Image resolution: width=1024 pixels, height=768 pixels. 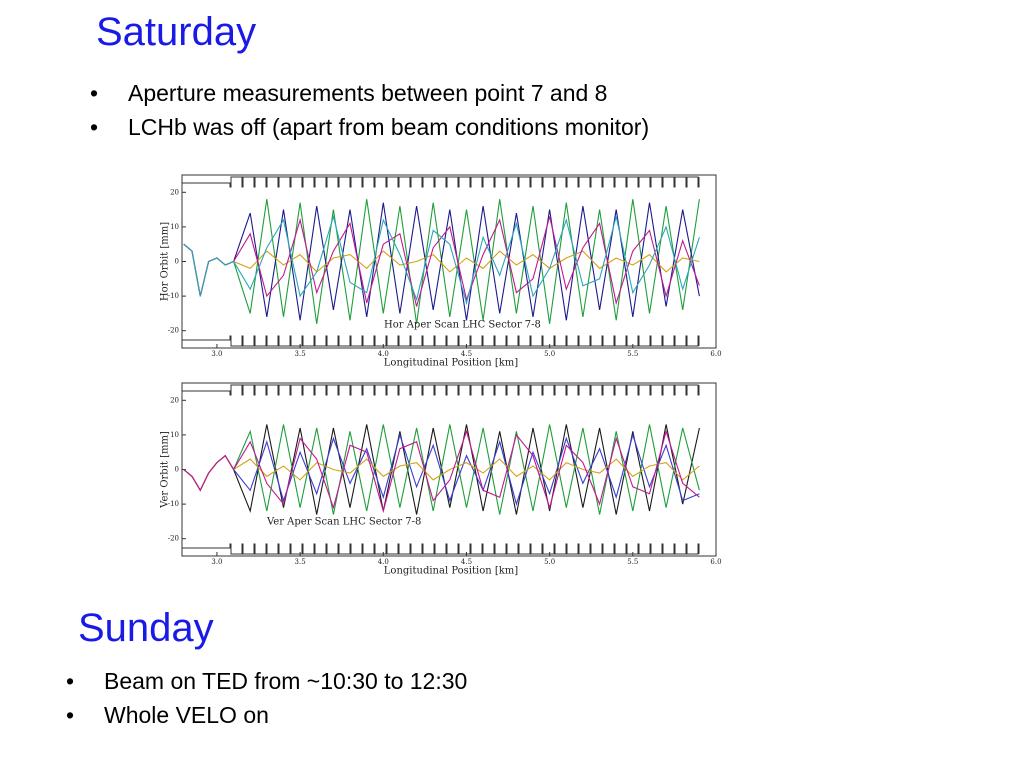 I want to click on heading: Sunday, so click(x=146, y=628).